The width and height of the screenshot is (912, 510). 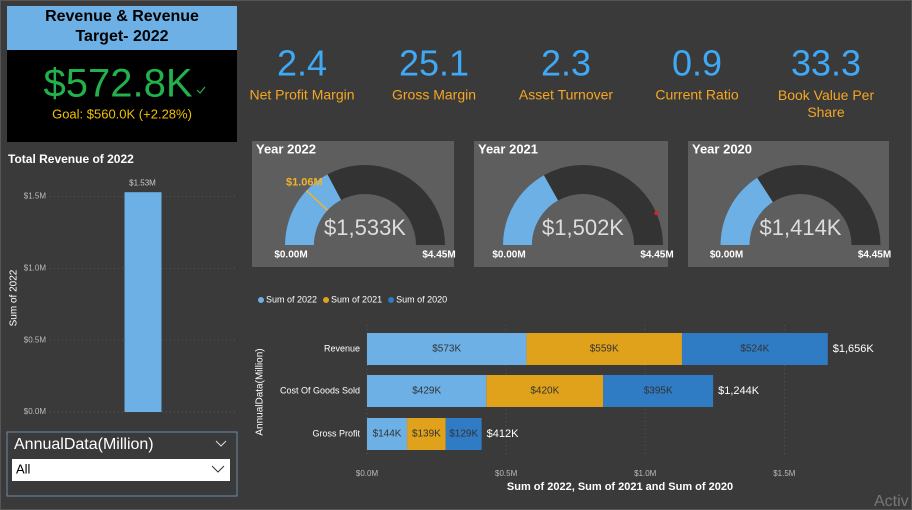 I want to click on card-title: Revenue & Revenue Target- 2022, so click(x=122, y=26).